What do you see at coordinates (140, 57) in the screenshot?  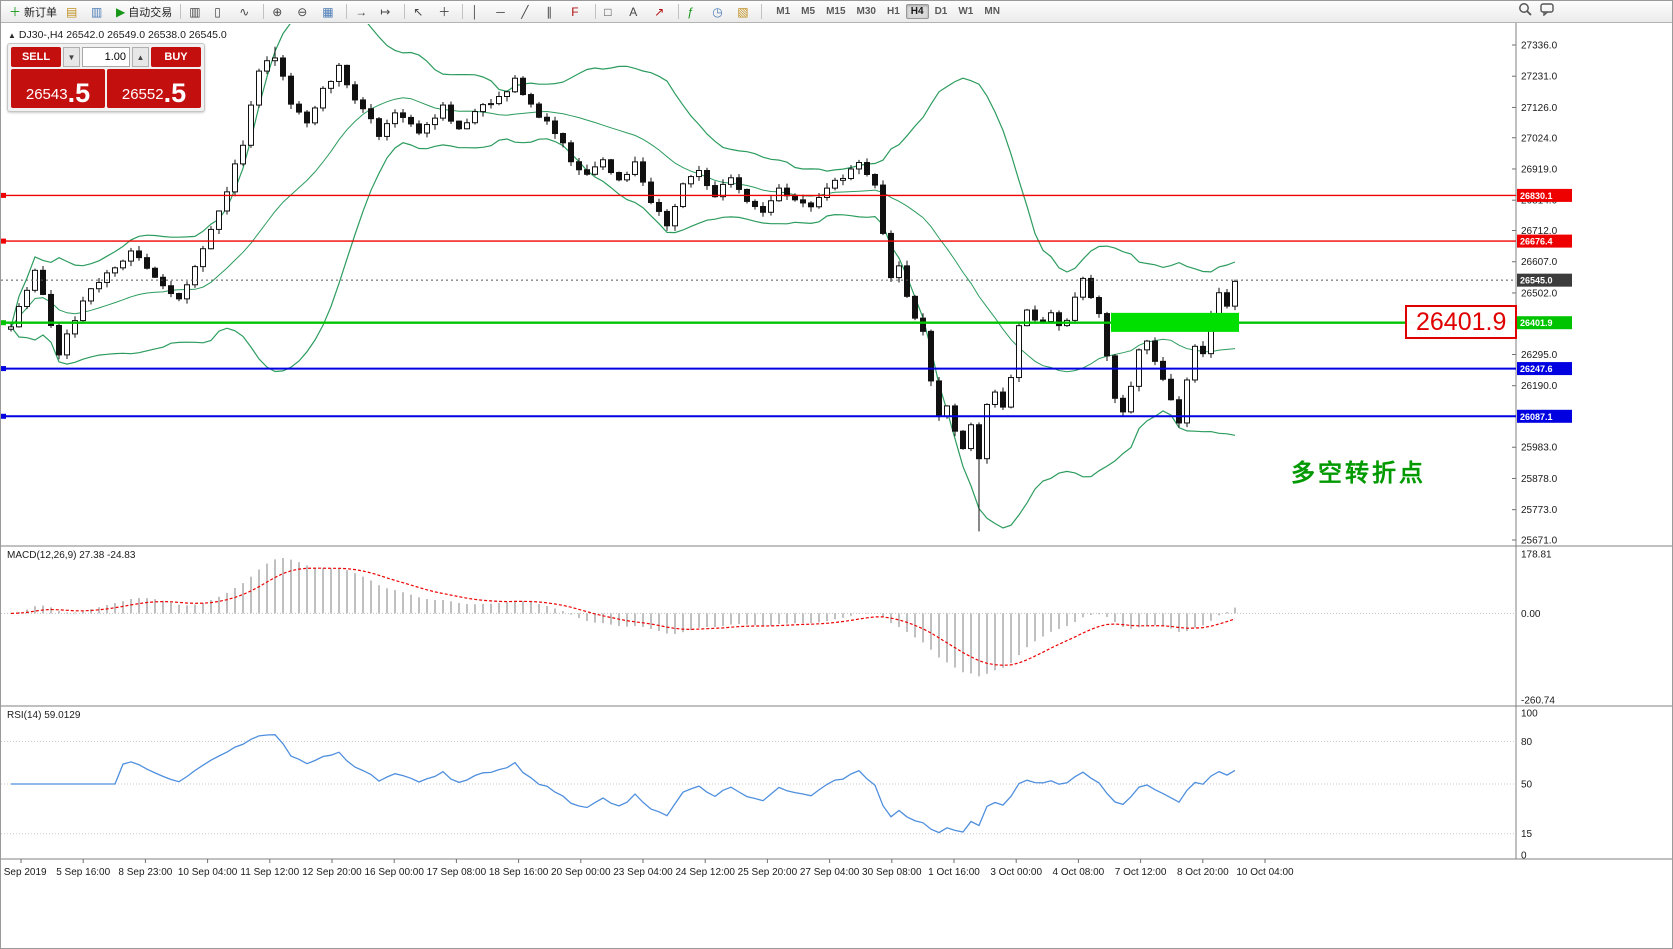 I see `volume-increase-button: ▲` at bounding box center [140, 57].